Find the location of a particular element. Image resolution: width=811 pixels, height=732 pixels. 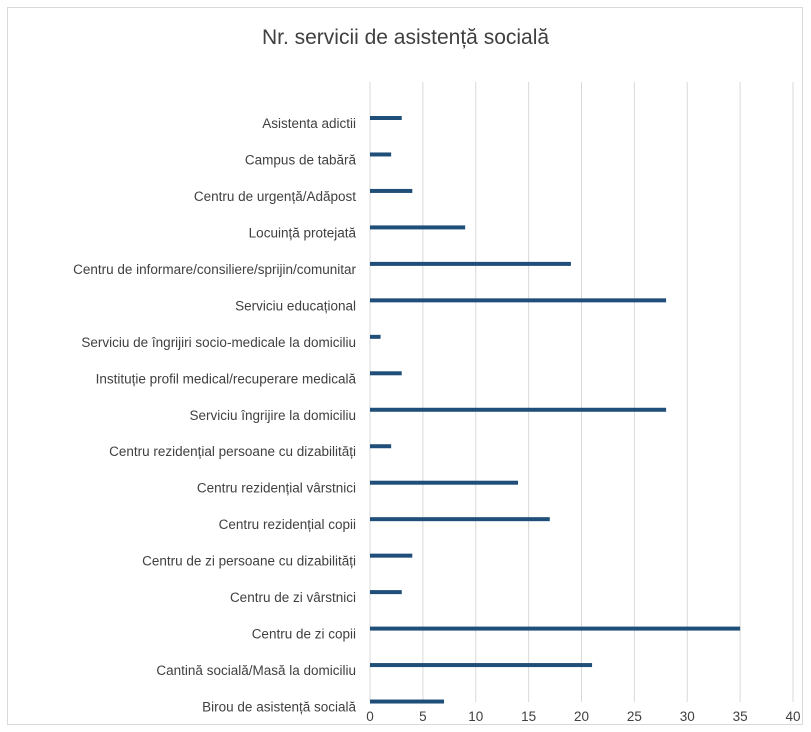

chart-title: Nr. servicii de asistență socială is located at coordinates (405, 37).